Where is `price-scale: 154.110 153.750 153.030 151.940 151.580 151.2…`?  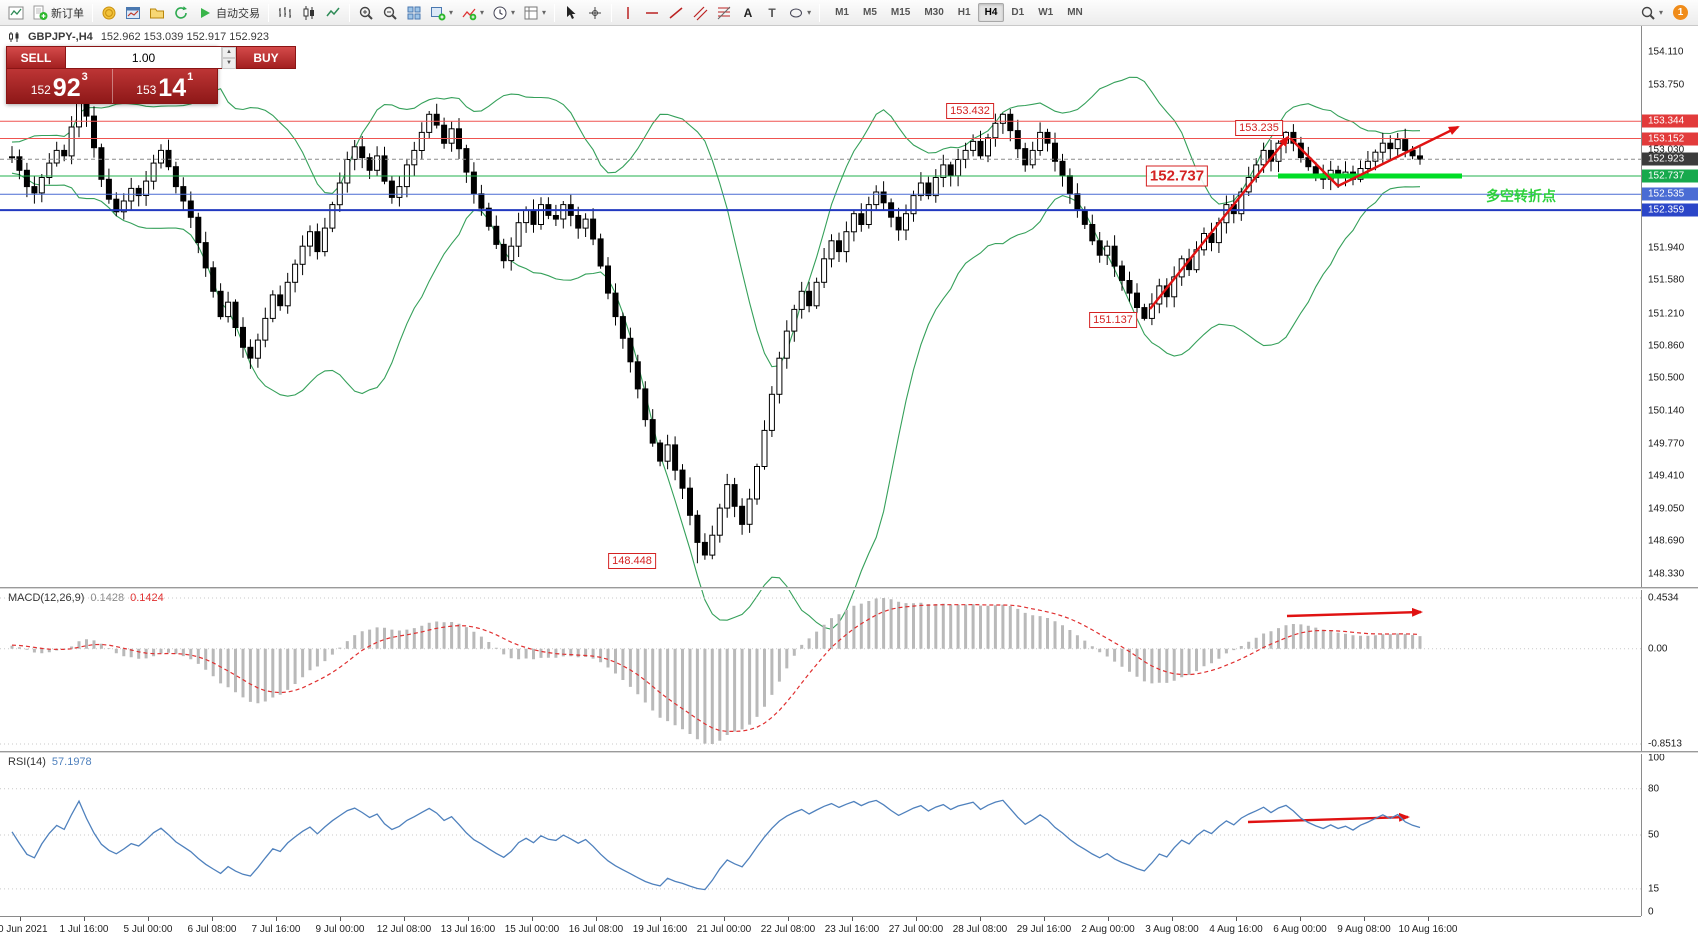 price-scale: 154.110 153.750 153.030 151.940 151.580 151.2… is located at coordinates (1669, 472).